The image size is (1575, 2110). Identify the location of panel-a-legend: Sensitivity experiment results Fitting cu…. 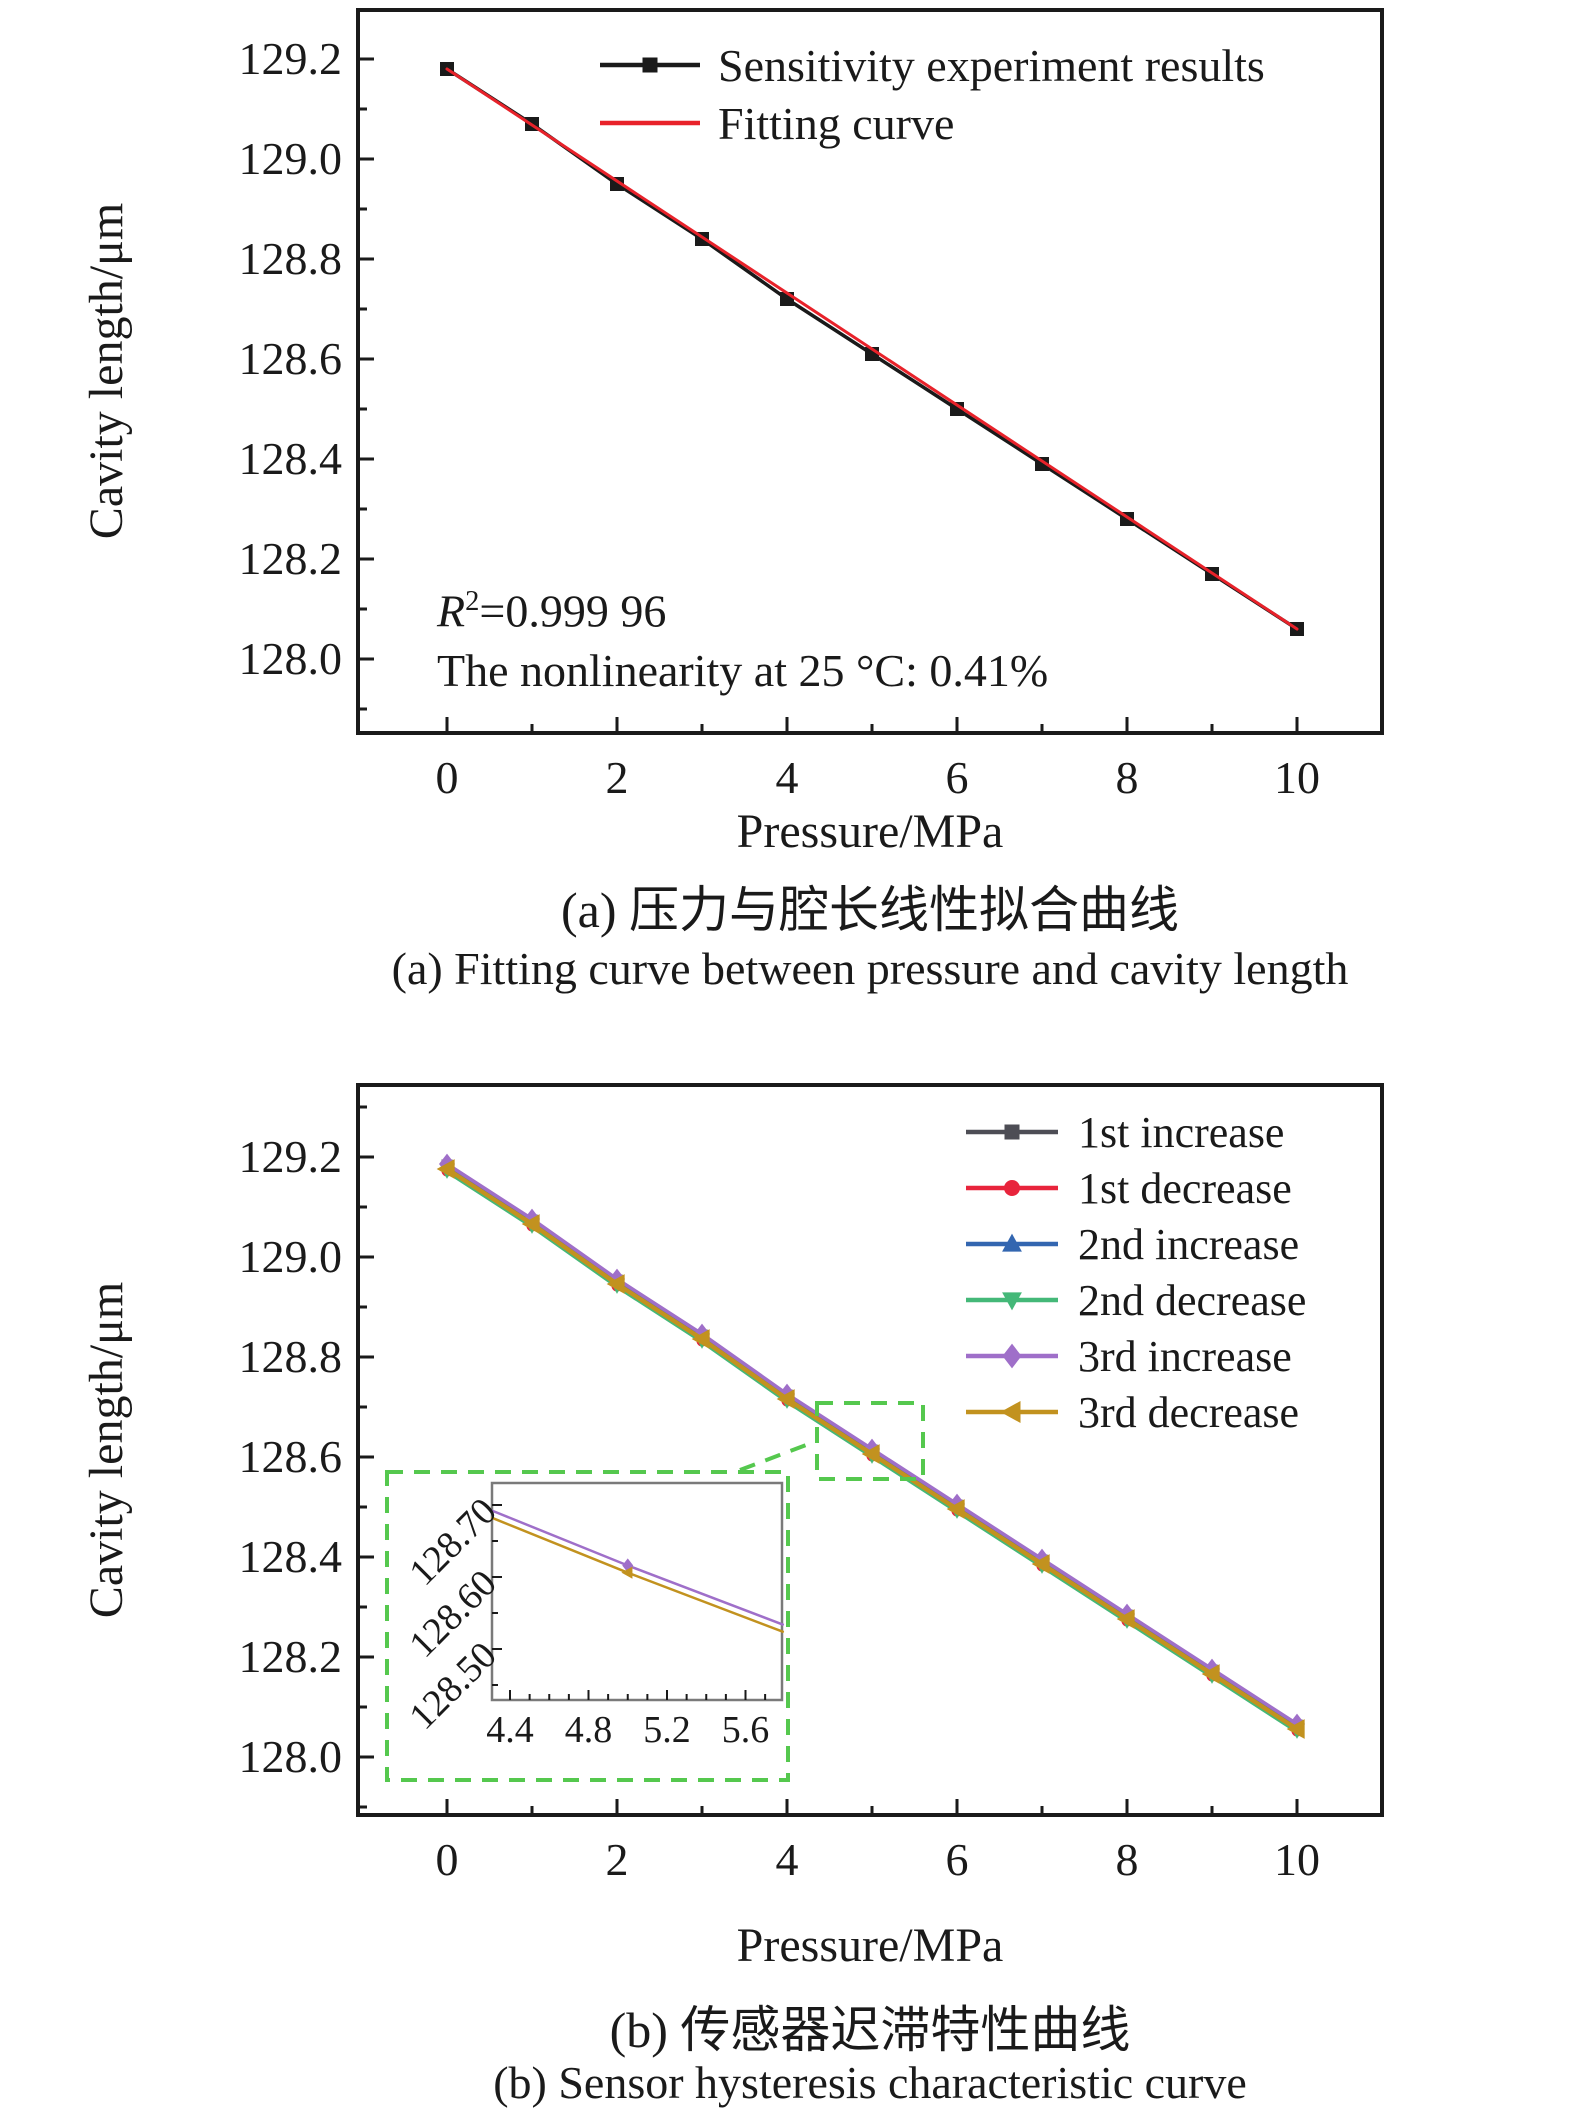
(931, 94).